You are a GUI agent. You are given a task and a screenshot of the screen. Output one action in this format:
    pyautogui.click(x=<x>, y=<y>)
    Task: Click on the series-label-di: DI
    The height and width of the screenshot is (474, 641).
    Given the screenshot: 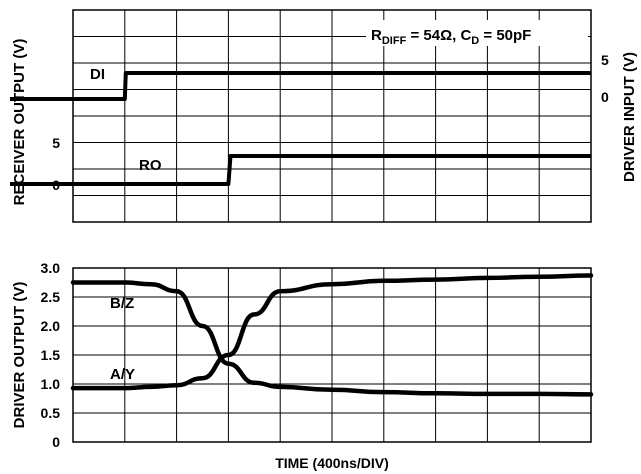 What is the action you would take?
    pyautogui.click(x=97, y=74)
    